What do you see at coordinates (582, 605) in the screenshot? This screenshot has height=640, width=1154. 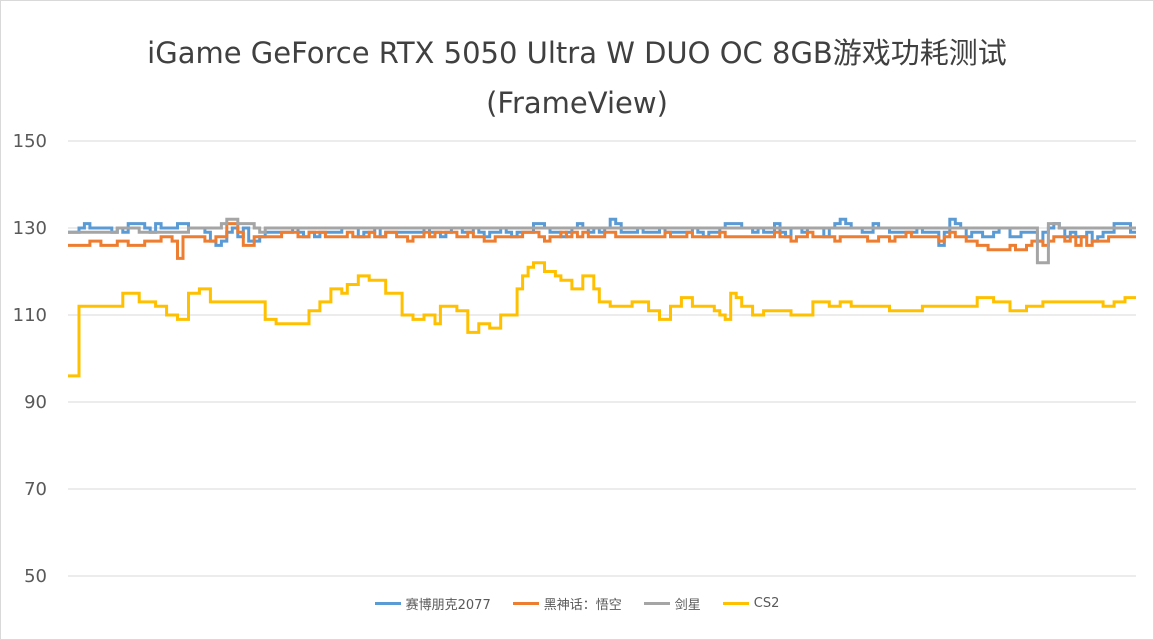 I see `legend-label: 黑神话：悟空` at bounding box center [582, 605].